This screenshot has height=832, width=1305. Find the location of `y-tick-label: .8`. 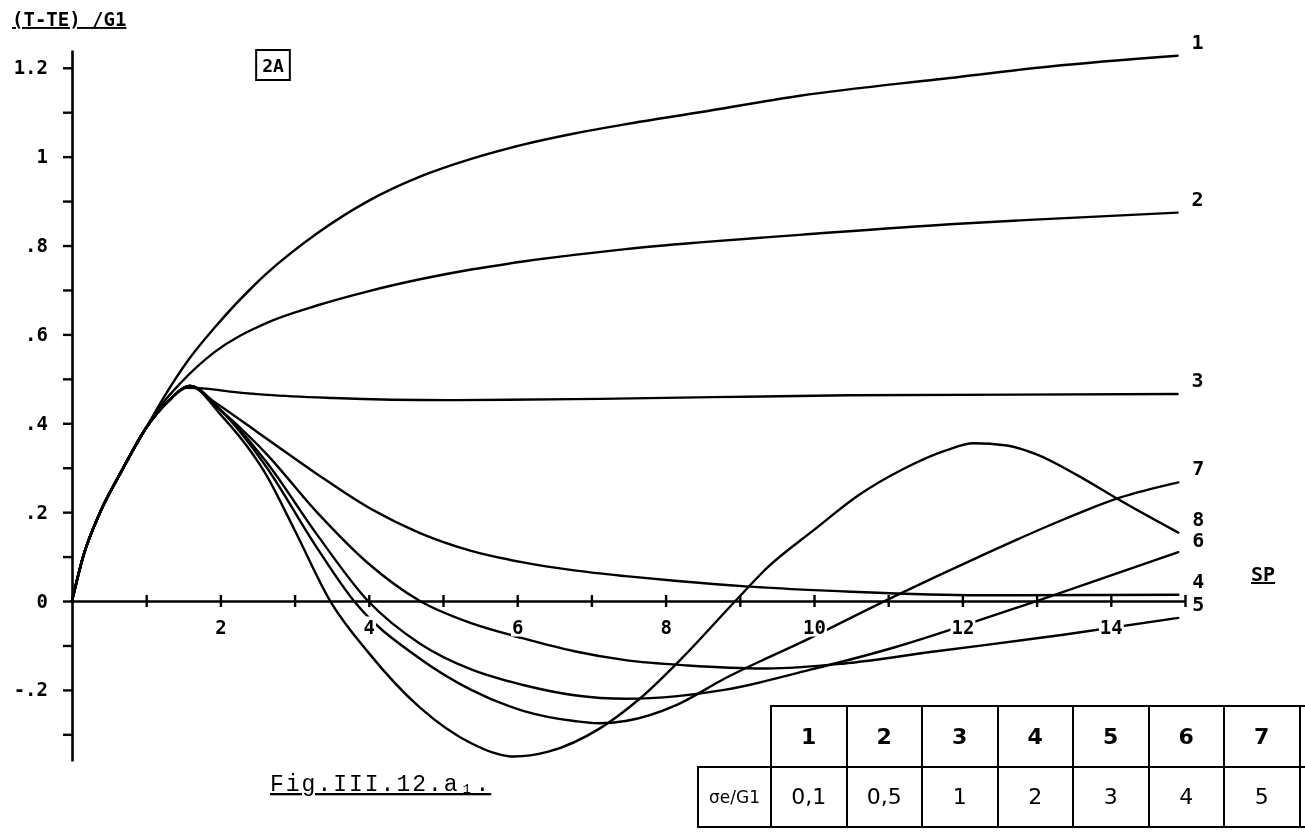

y-tick-label: .8 is located at coordinates (36, 245).